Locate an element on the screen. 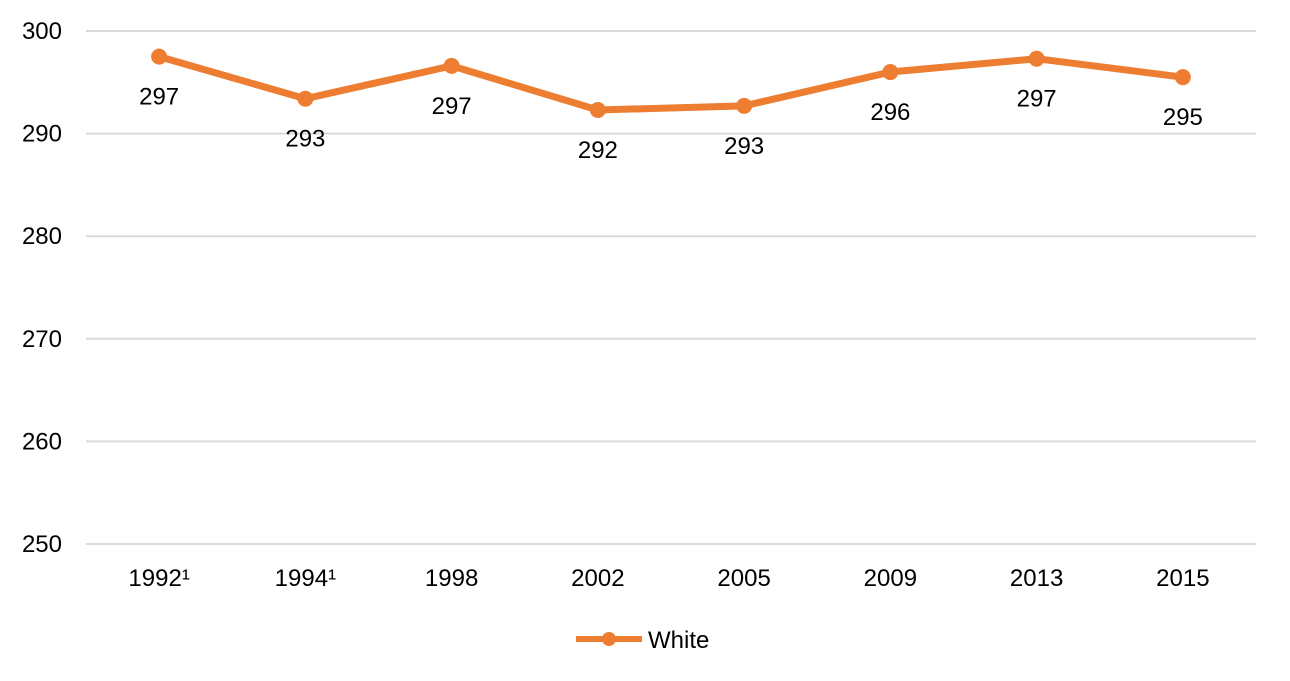  y-tick-label: 260 is located at coordinates (42, 441).